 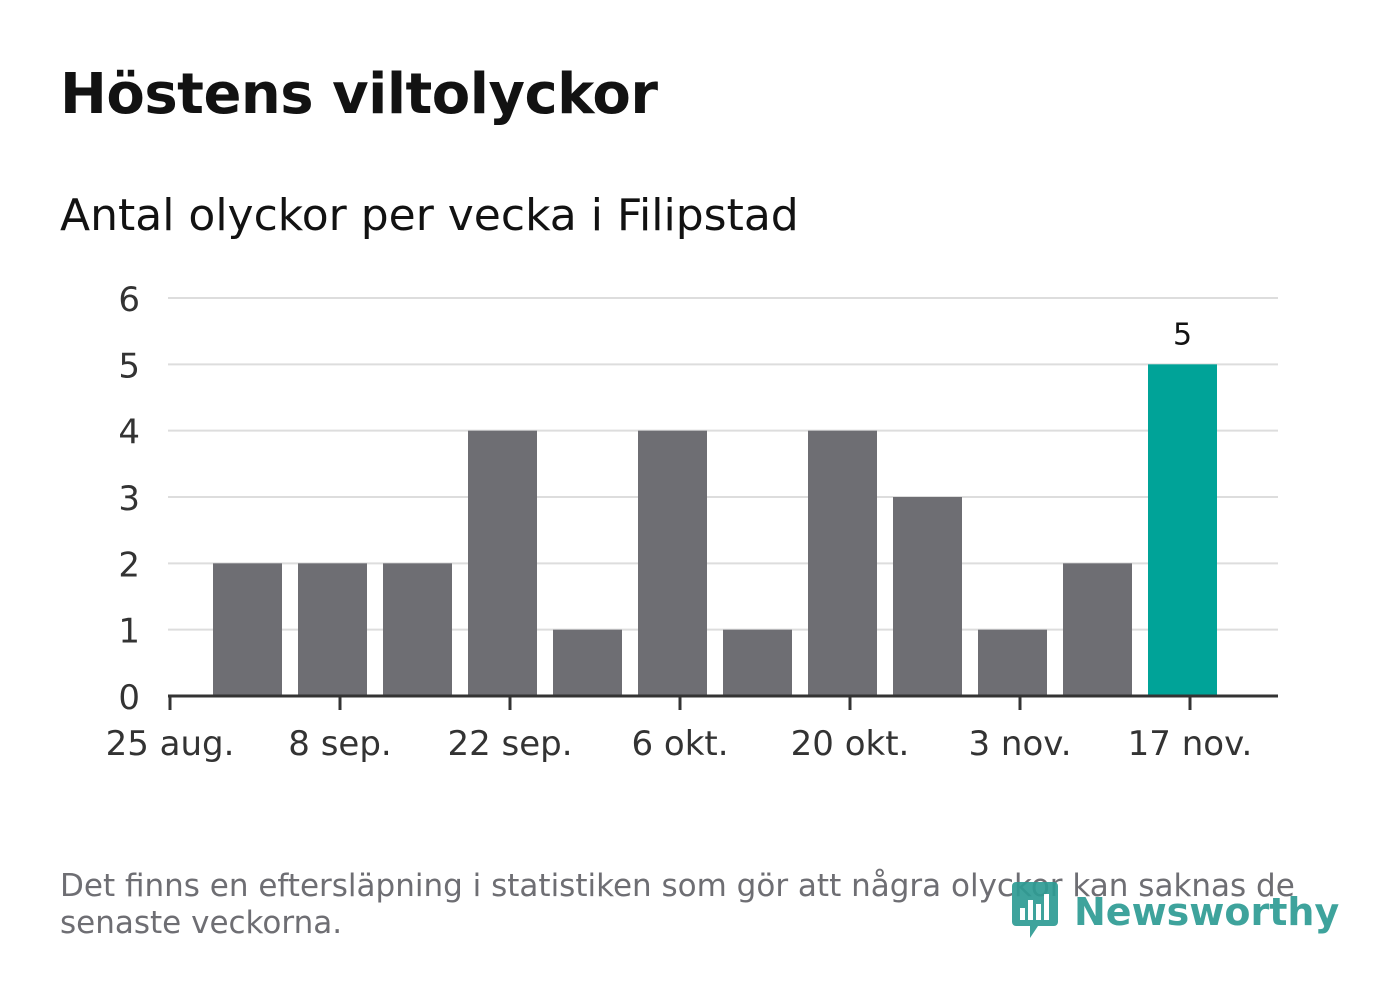 I want to click on y-tick-label: 0, so click(x=129, y=698).